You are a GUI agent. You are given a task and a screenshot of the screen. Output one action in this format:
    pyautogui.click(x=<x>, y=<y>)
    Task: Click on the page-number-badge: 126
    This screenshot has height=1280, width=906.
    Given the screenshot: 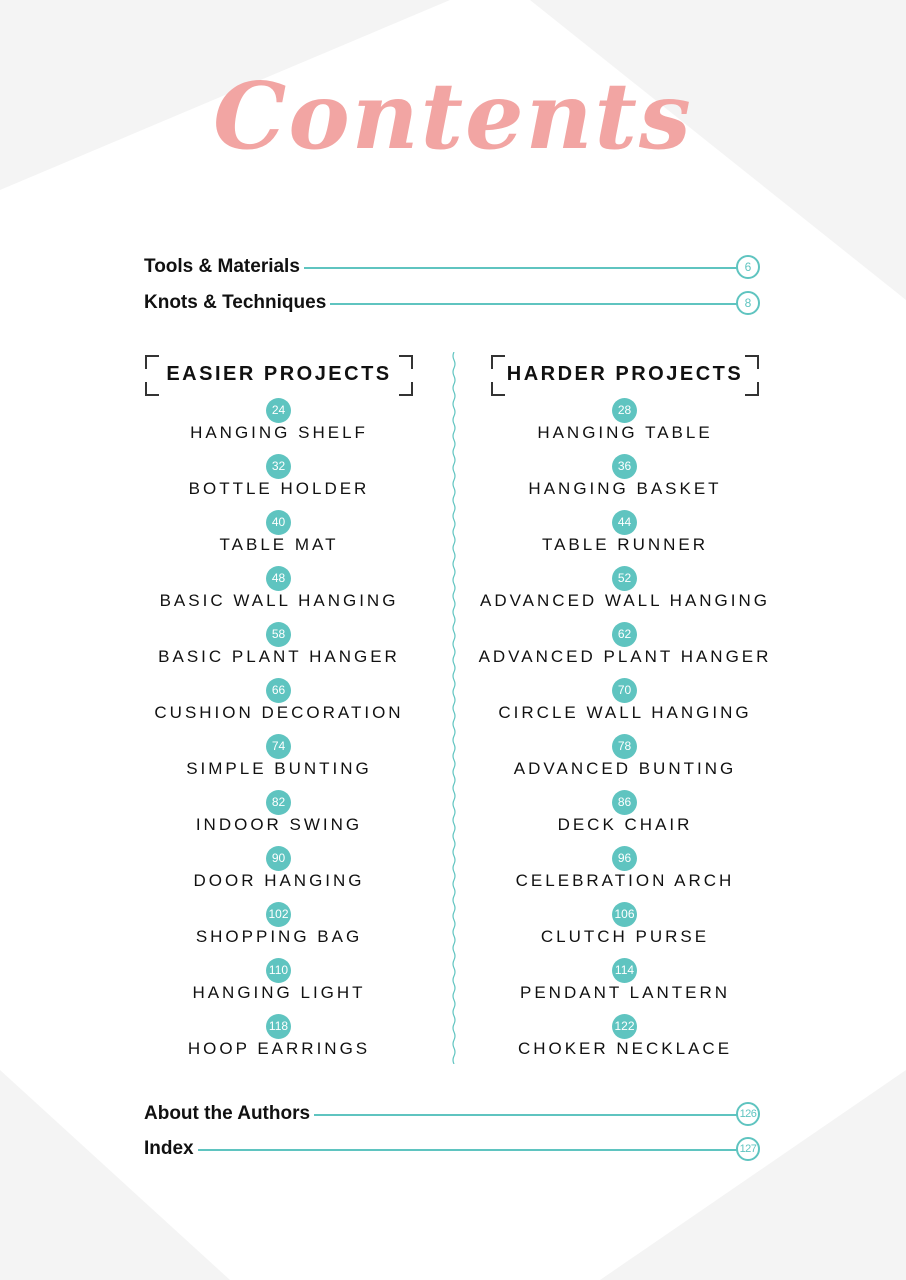 What is the action you would take?
    pyautogui.click(x=748, y=1114)
    